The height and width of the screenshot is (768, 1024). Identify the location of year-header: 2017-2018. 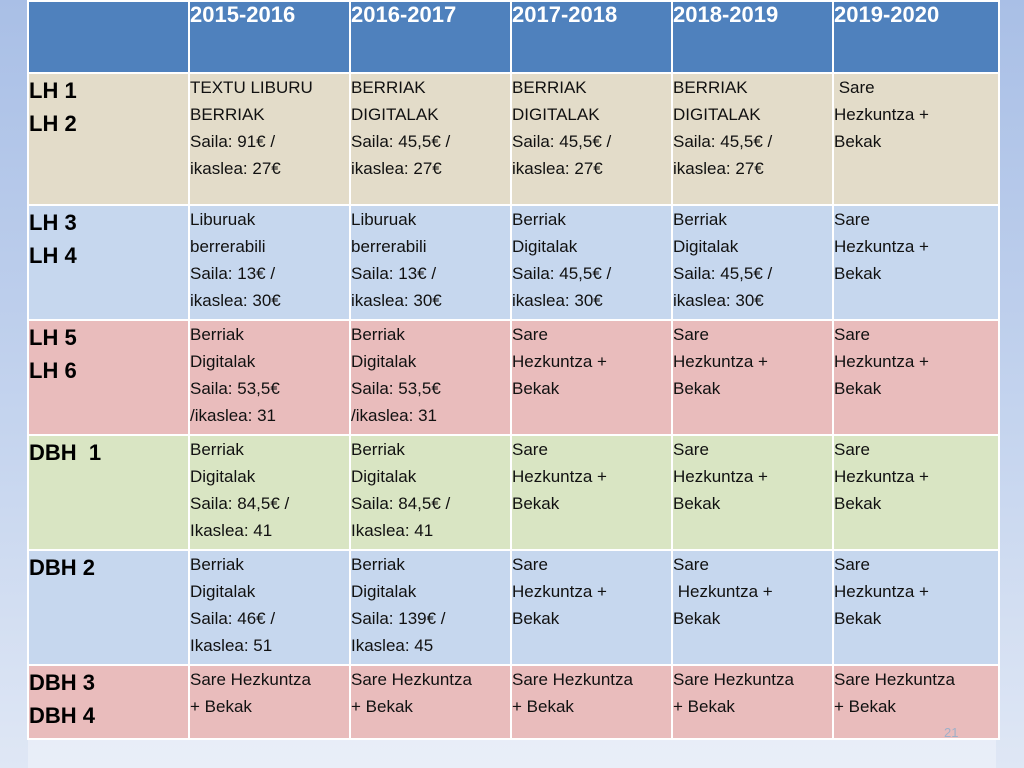
(591, 37).